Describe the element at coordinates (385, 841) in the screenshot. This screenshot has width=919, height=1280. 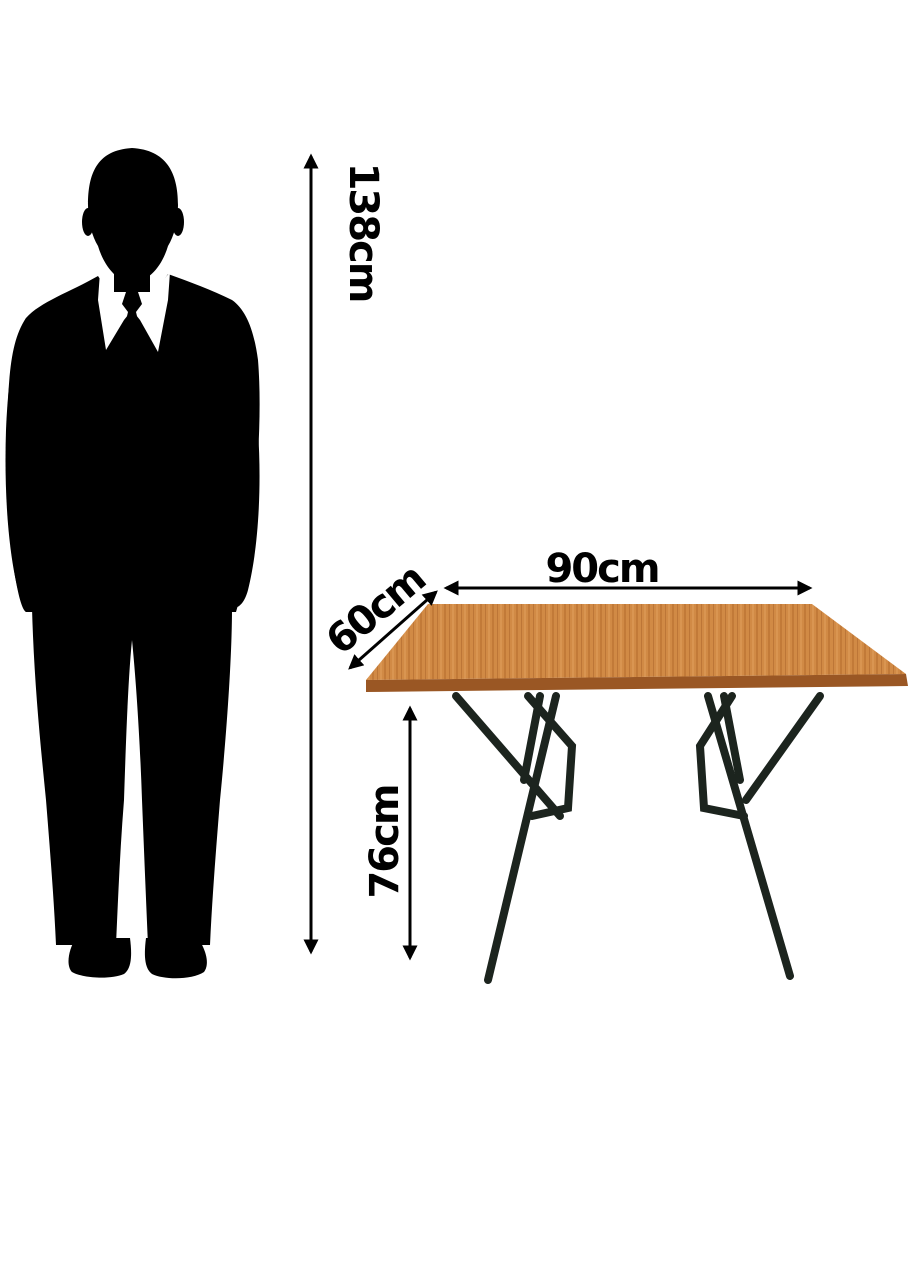
I see `table-height-label: 76cm` at that location.